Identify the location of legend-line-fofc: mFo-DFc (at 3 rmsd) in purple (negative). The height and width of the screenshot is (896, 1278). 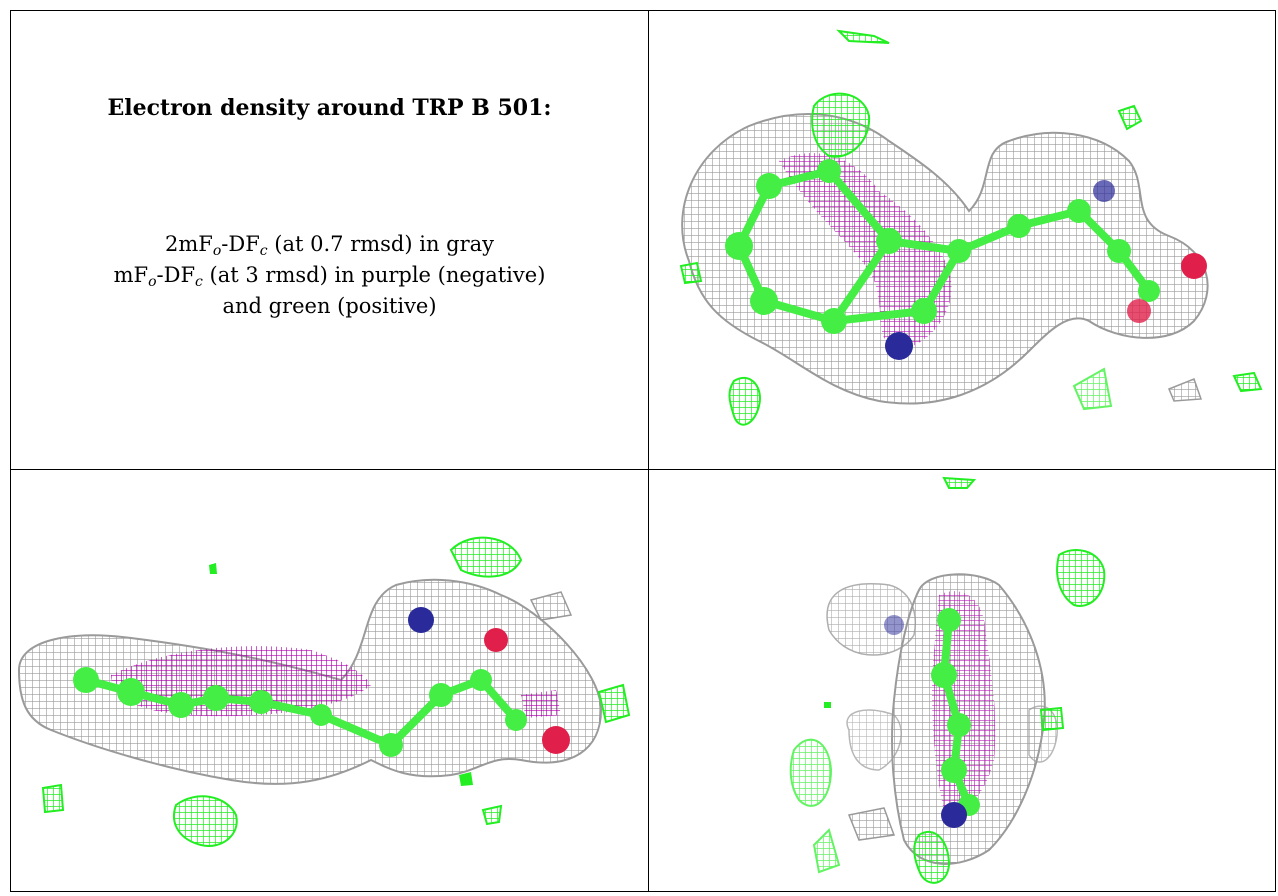
(329, 276).